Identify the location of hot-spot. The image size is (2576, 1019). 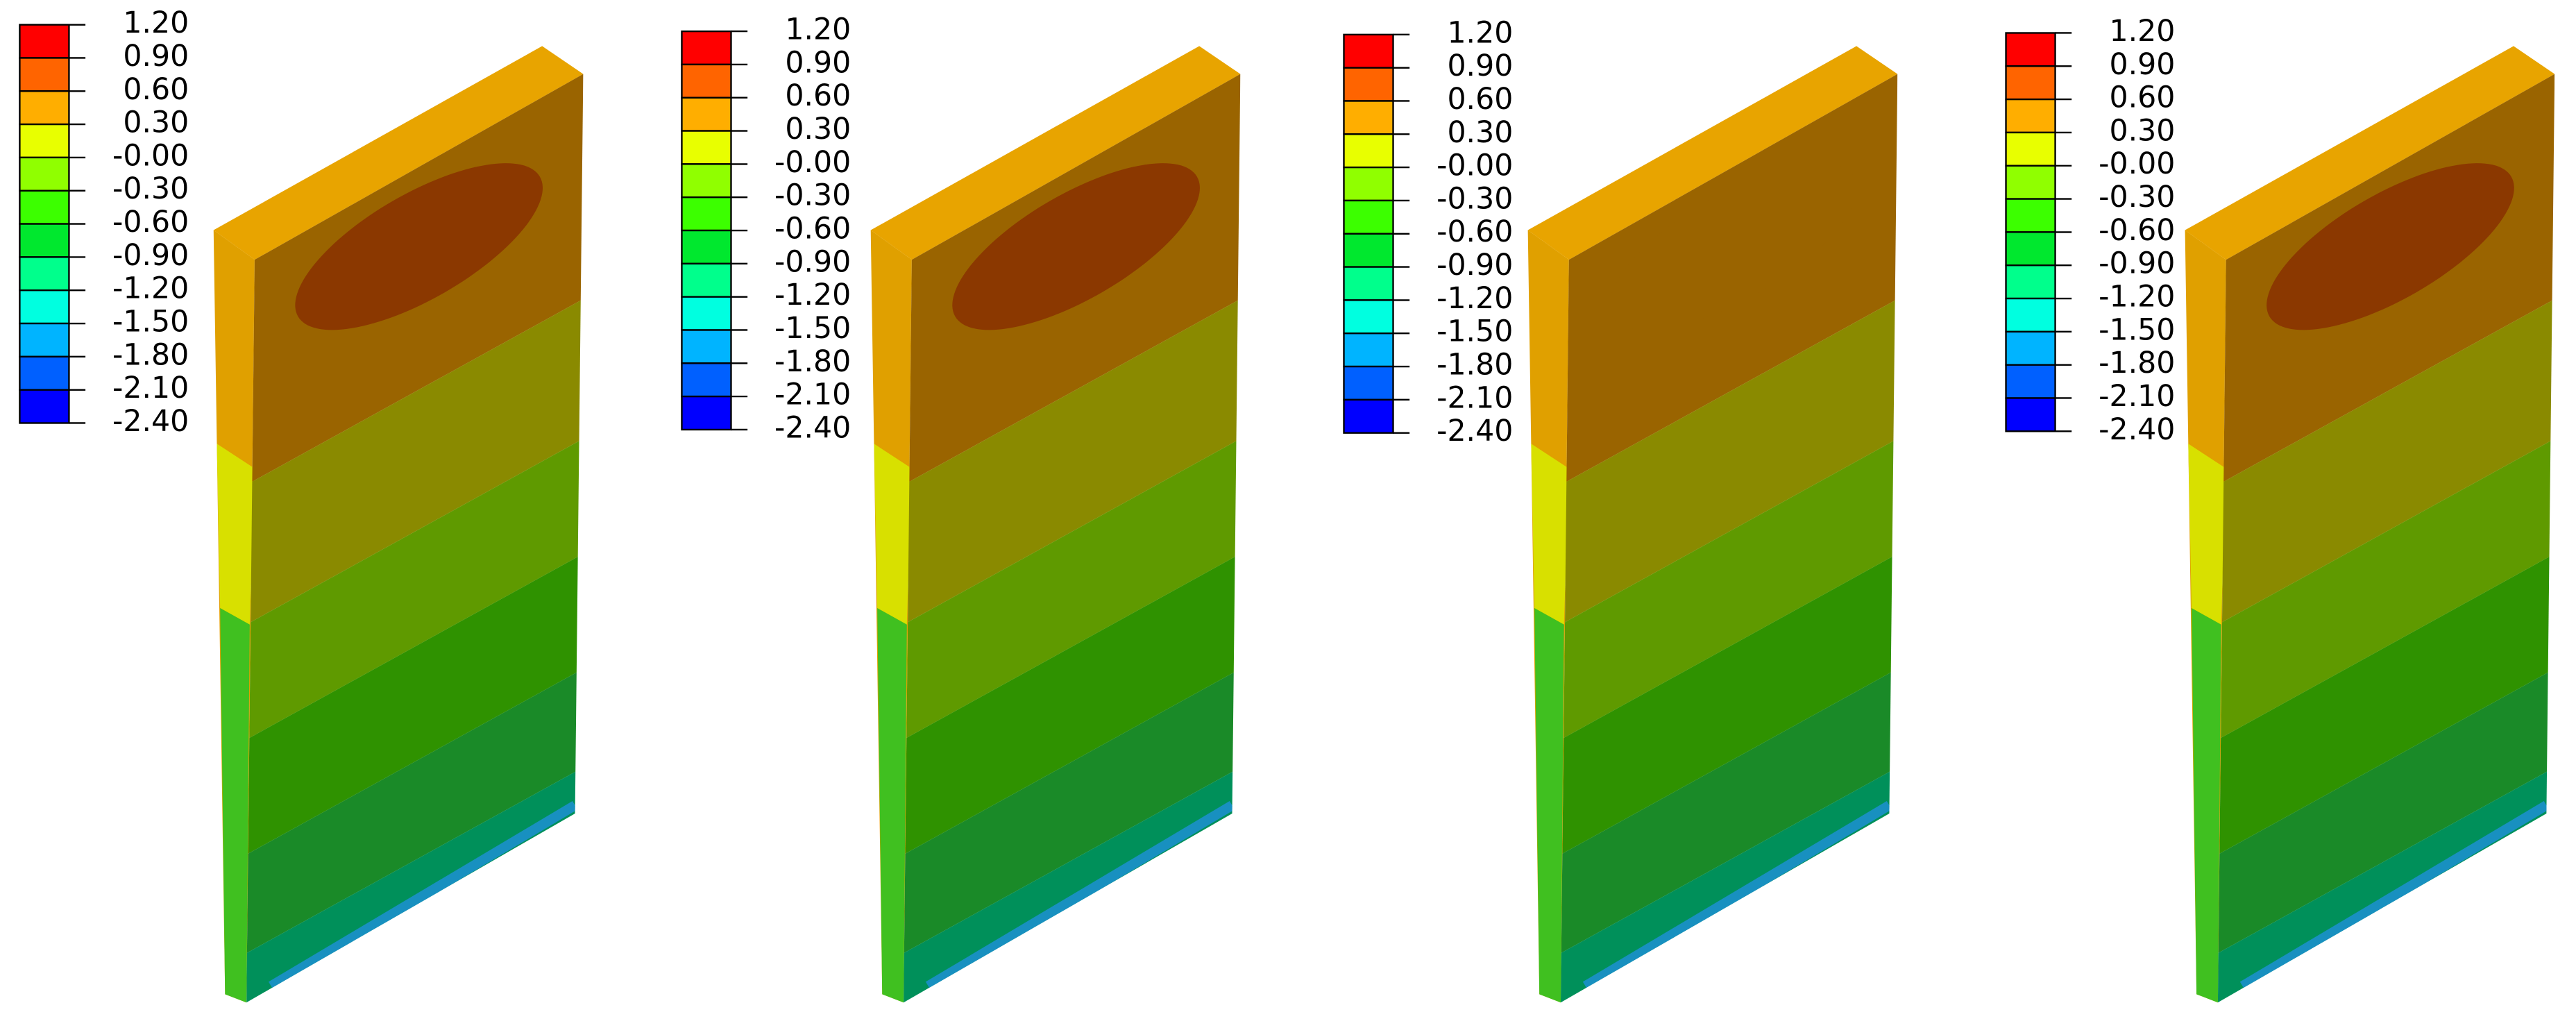
(1076, 246).